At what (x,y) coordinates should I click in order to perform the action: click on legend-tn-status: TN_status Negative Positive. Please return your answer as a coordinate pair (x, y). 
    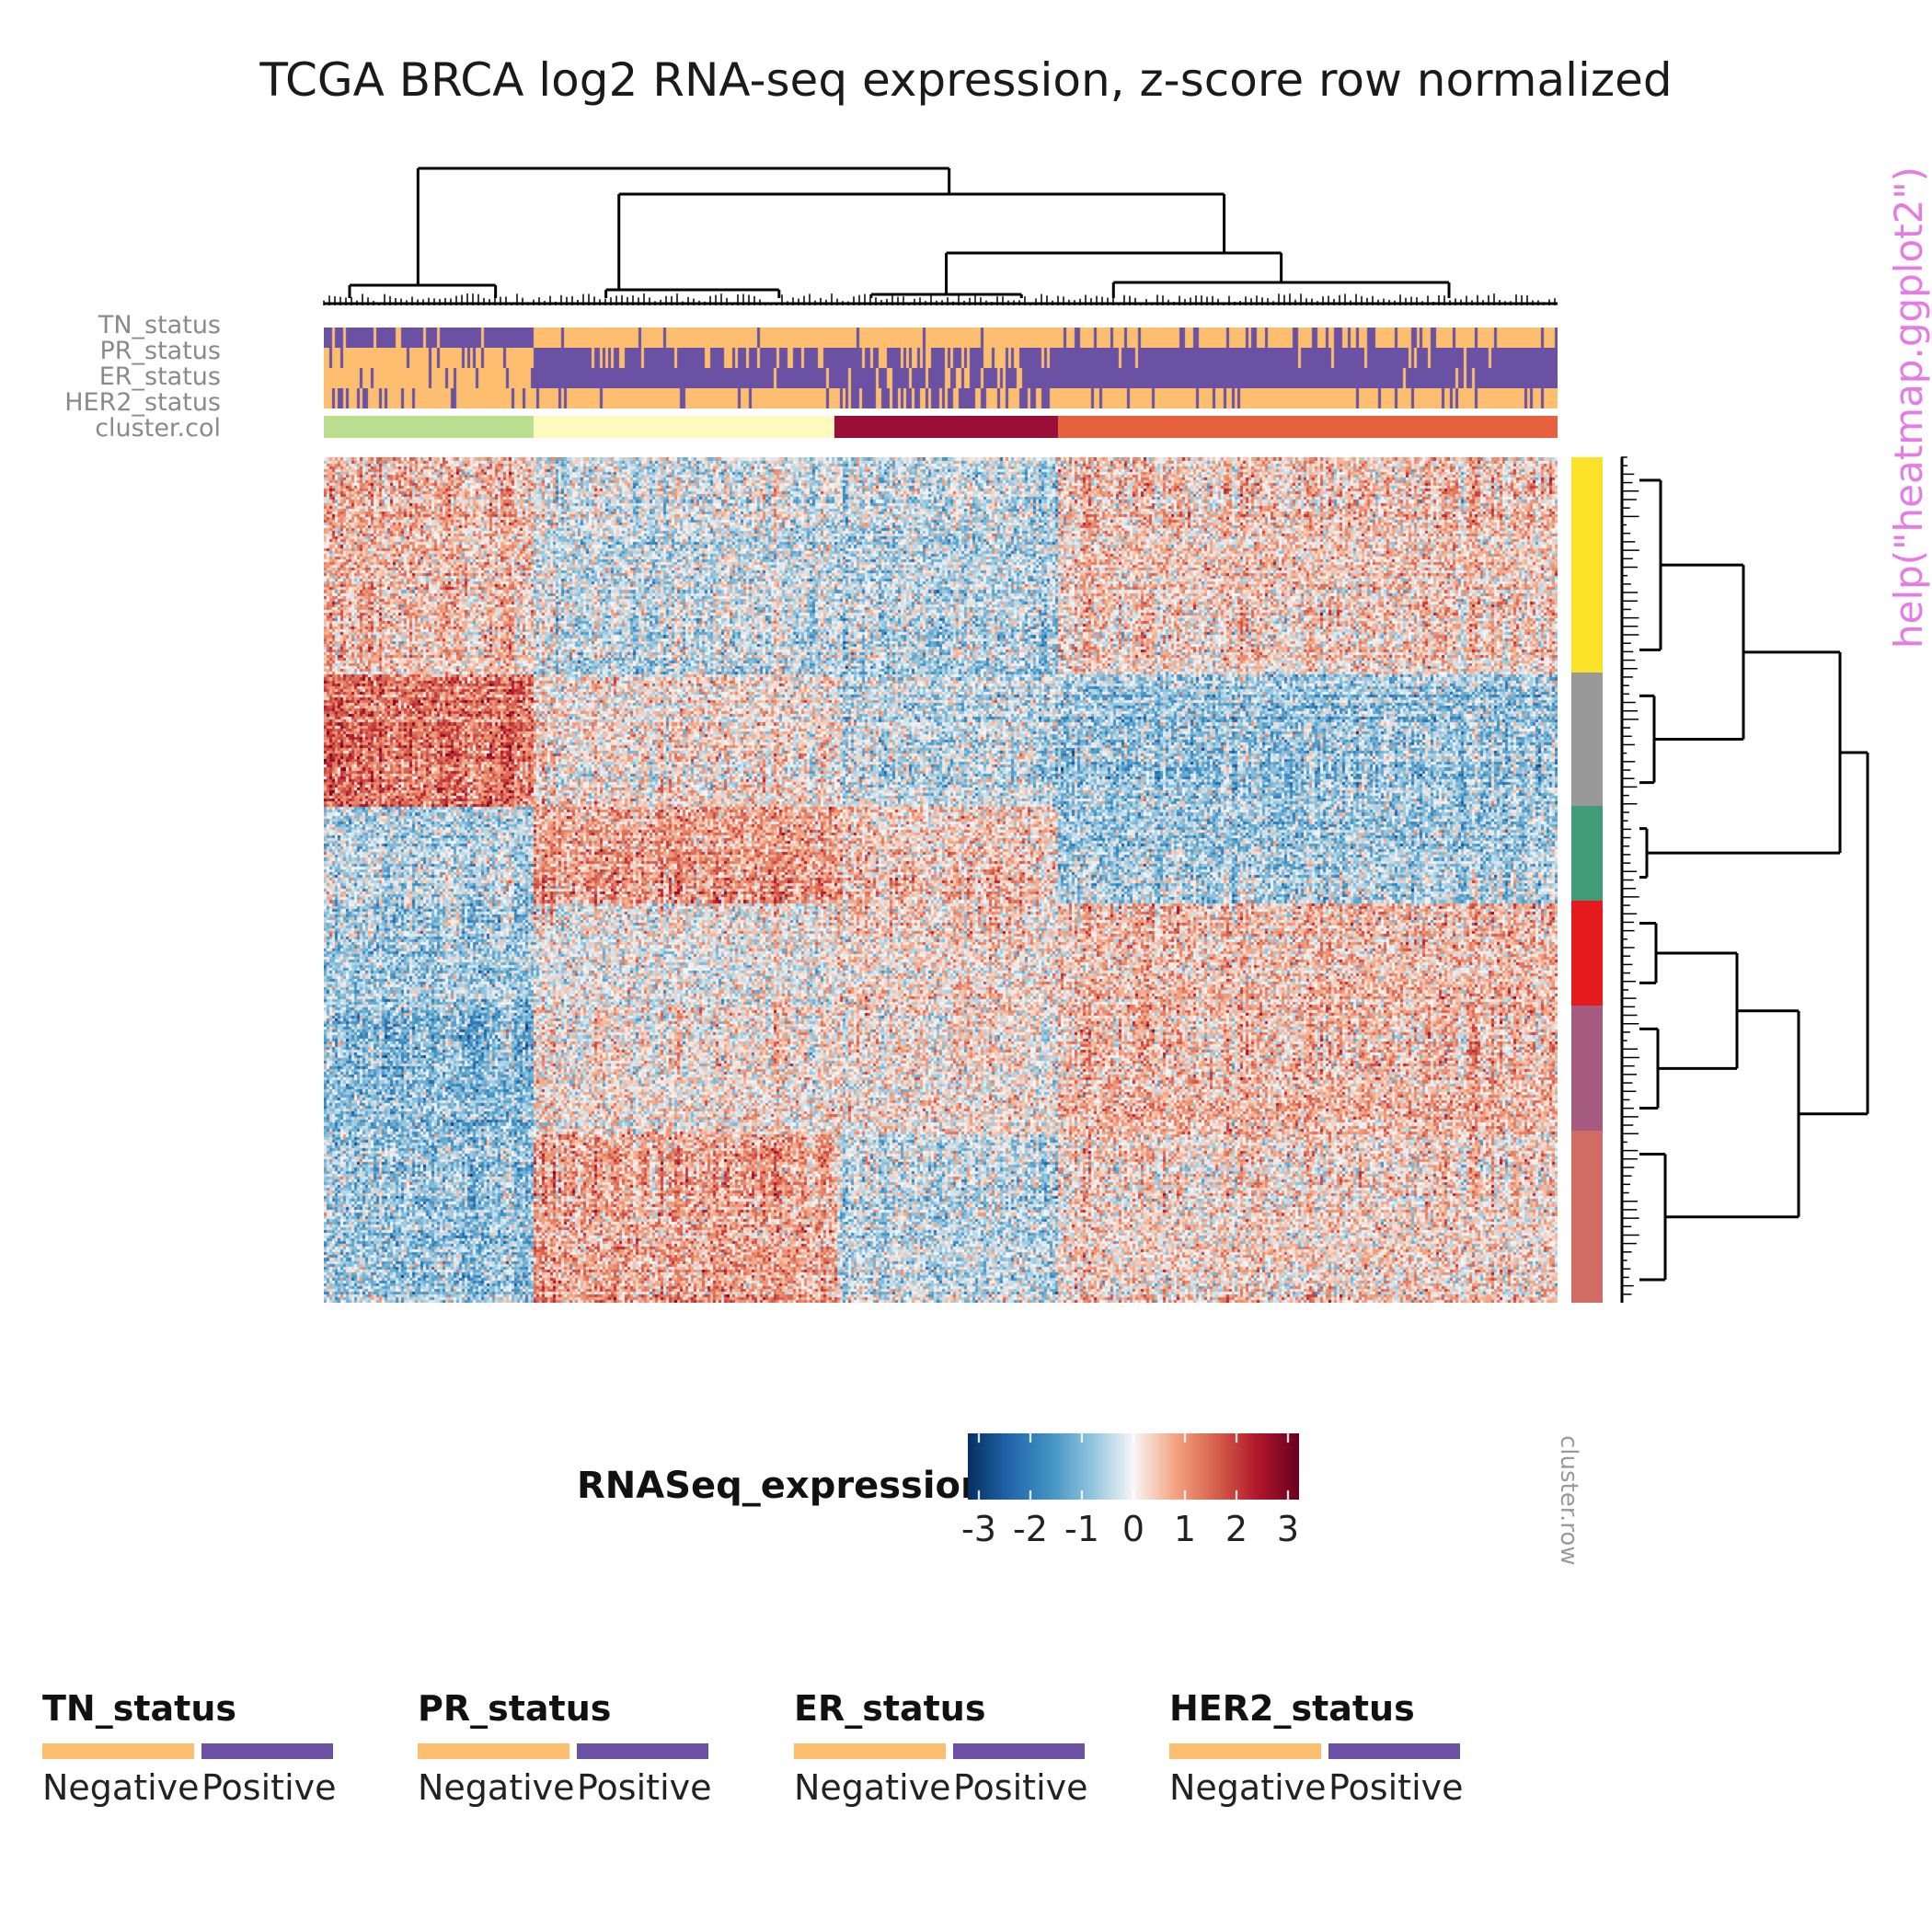
    Looking at the image, I should click on (189, 1748).